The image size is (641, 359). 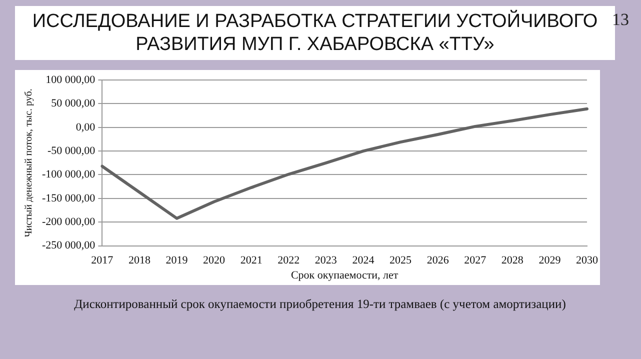 What do you see at coordinates (315, 33) in the screenshot?
I see `chart-title: ИССЛЕДОВАНИЕ И РАЗРАБОТКА СТРАТЕГИИ УСТОЙЧИВОГО РАЗВИТИЯ МУП Г. ХАБАРОВСКА «ТТУ»` at bounding box center [315, 33].